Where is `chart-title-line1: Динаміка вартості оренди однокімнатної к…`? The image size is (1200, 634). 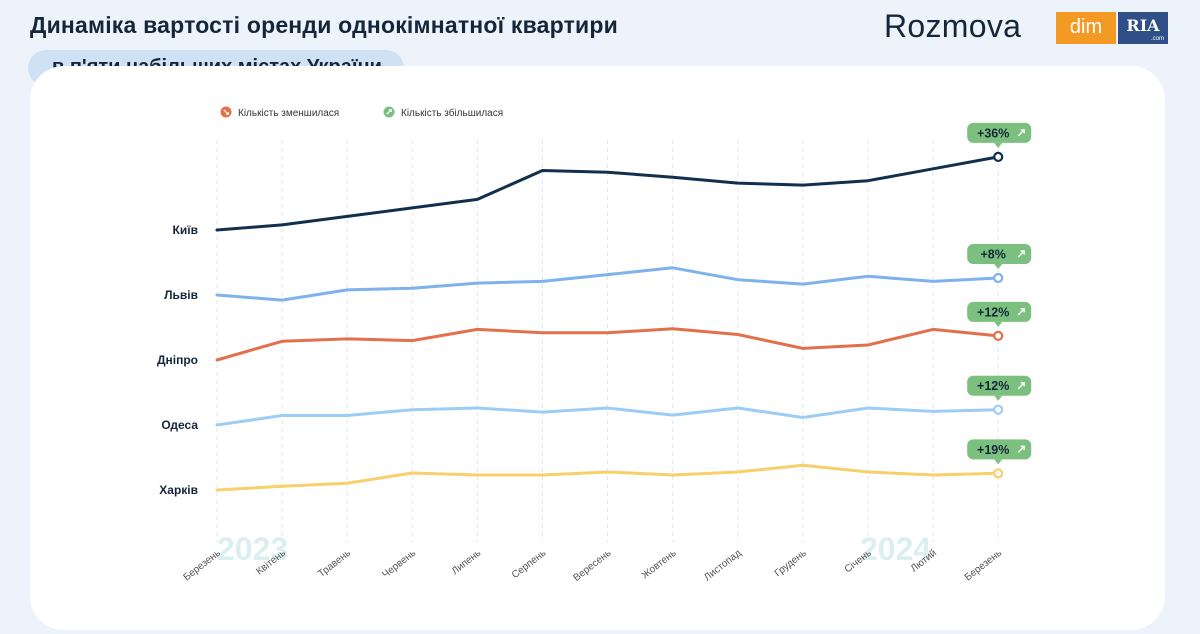 chart-title-line1: Динаміка вартості оренди однокімнатної к… is located at coordinates (324, 25).